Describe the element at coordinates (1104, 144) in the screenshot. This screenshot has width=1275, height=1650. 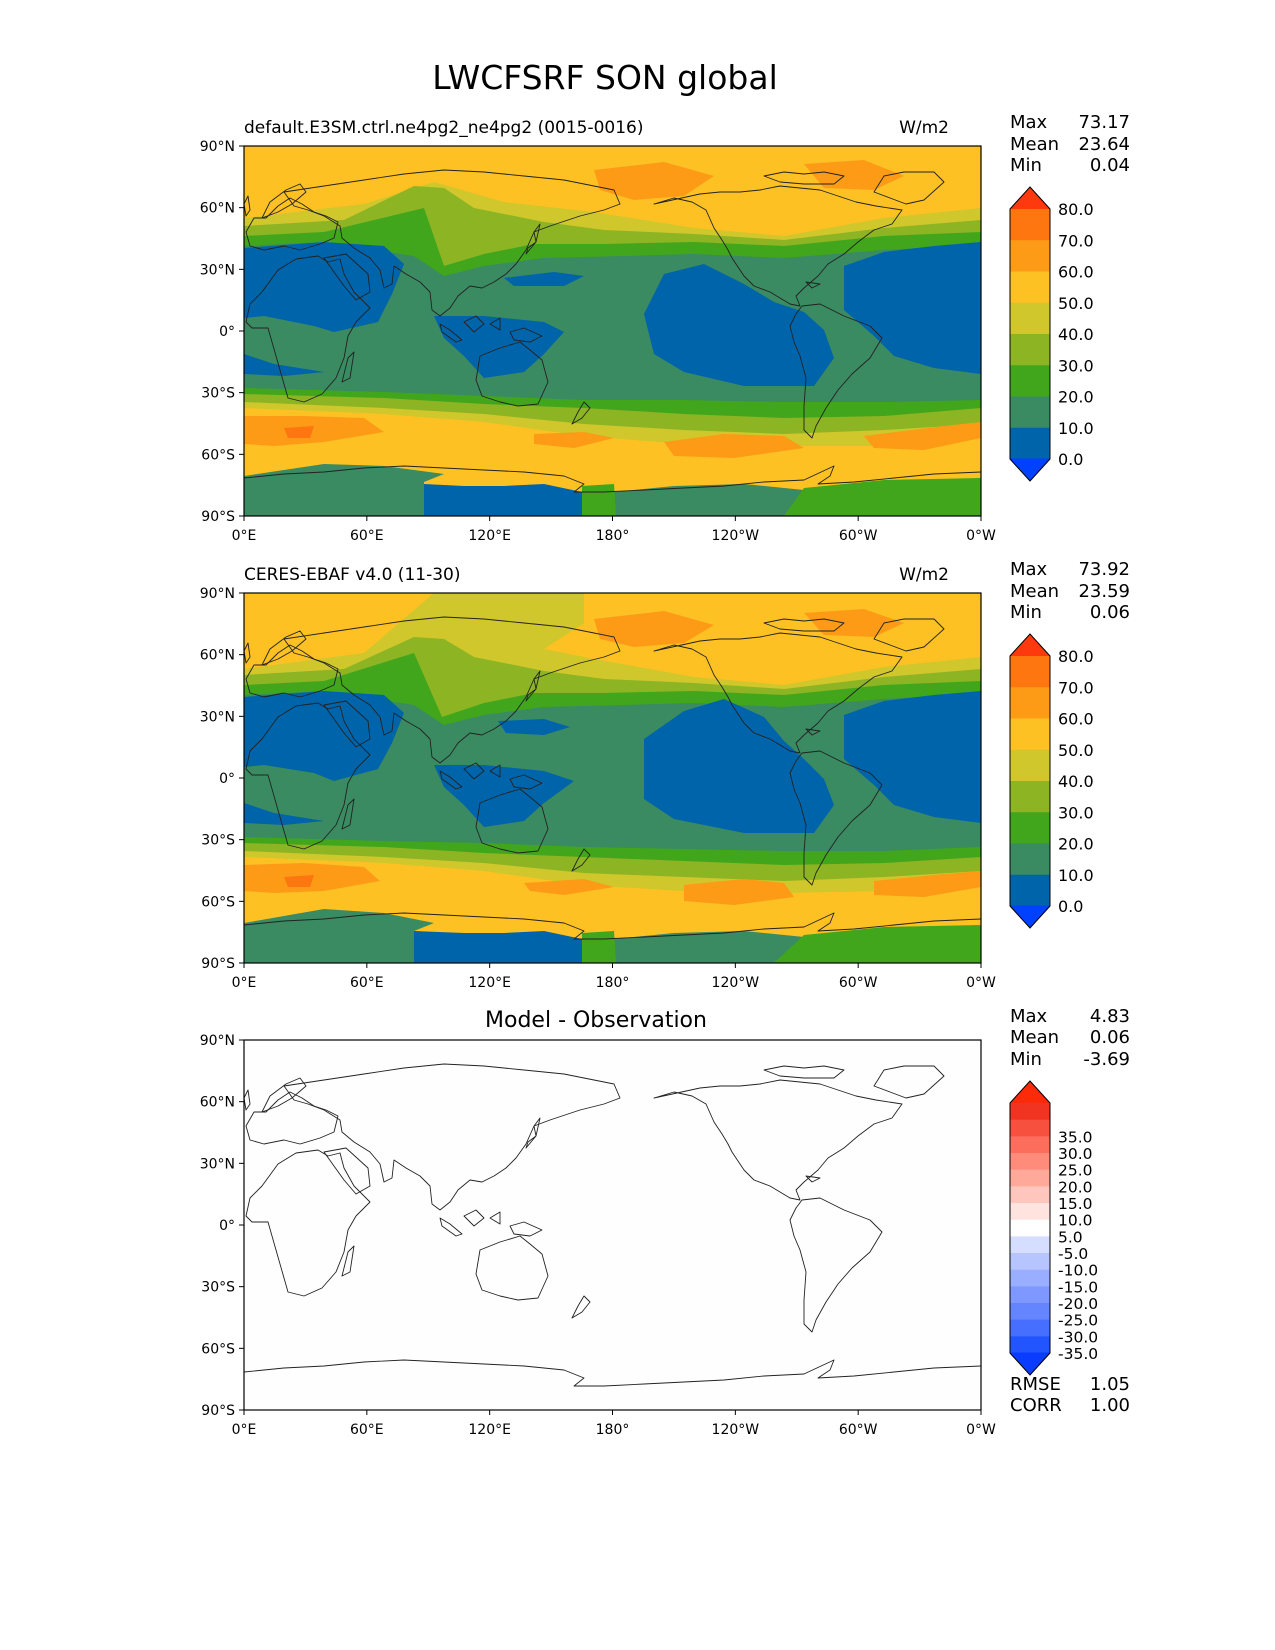
I see `stat-value-mean: 23.64` at that location.